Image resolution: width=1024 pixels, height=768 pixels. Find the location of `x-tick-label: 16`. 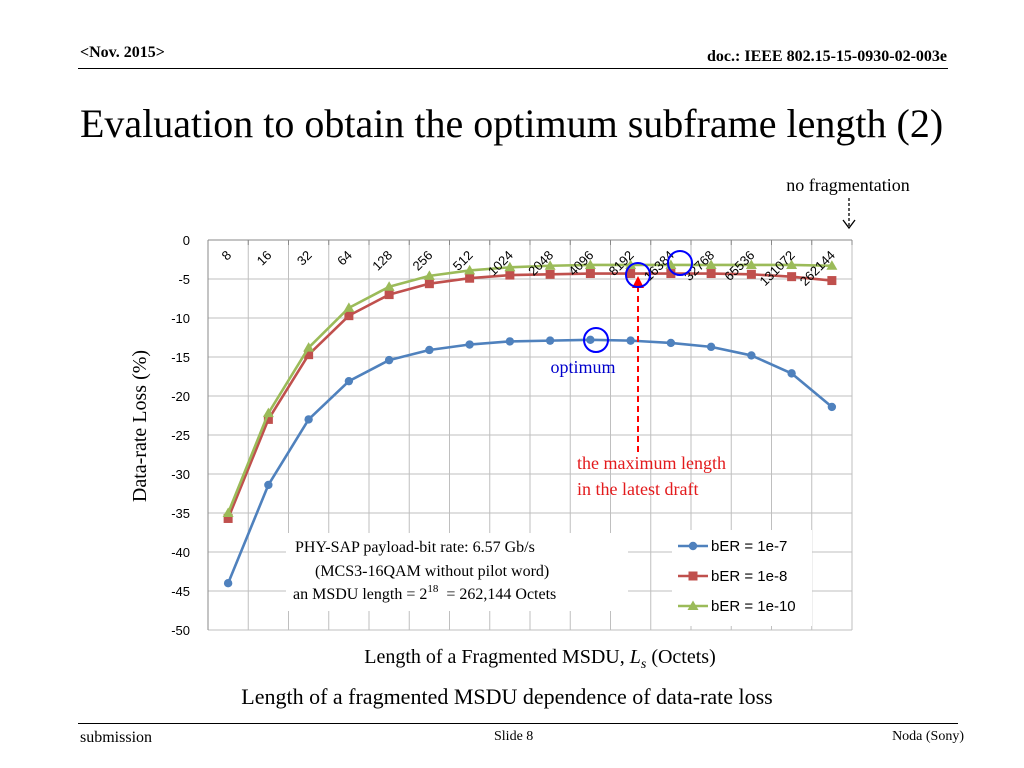

x-tick-label: 16 is located at coordinates (264, 258).